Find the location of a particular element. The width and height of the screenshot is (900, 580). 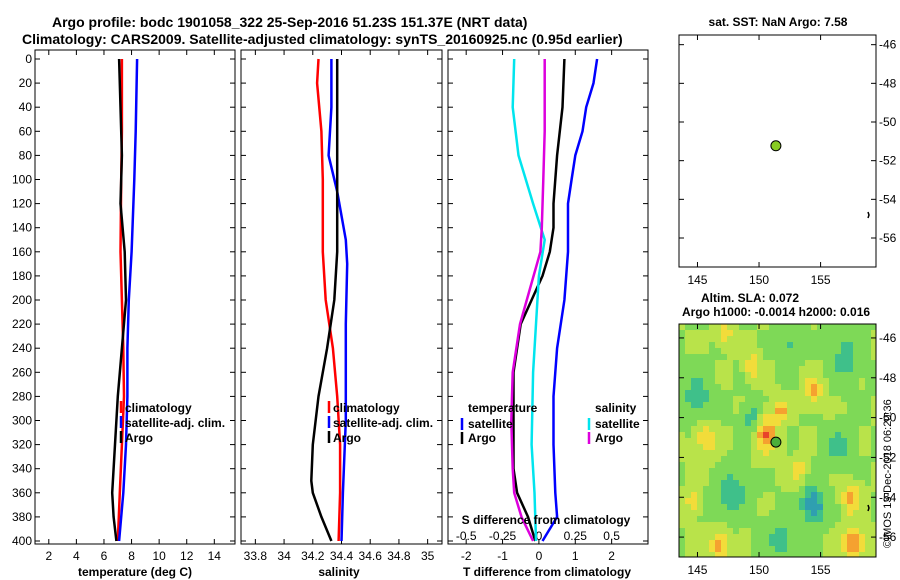

sal-legend-argo-label: Argo is located at coordinates (347, 438).